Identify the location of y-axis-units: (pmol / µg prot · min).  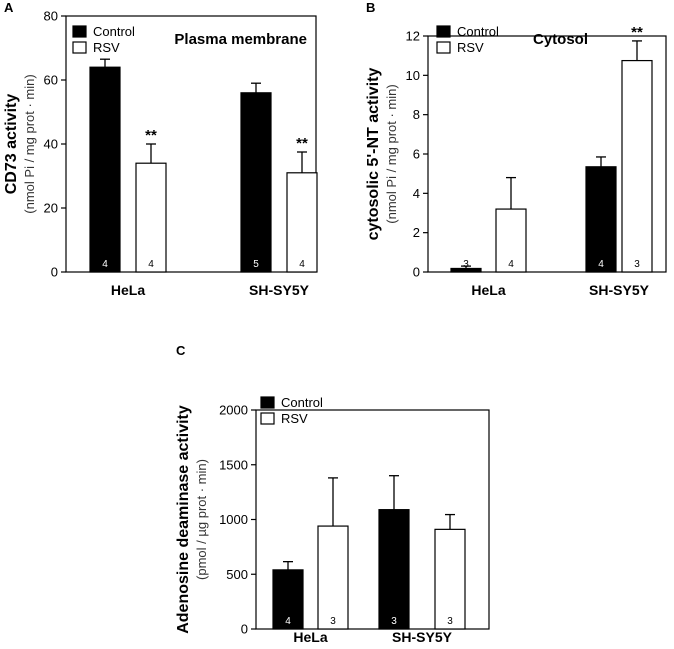
(201, 519).